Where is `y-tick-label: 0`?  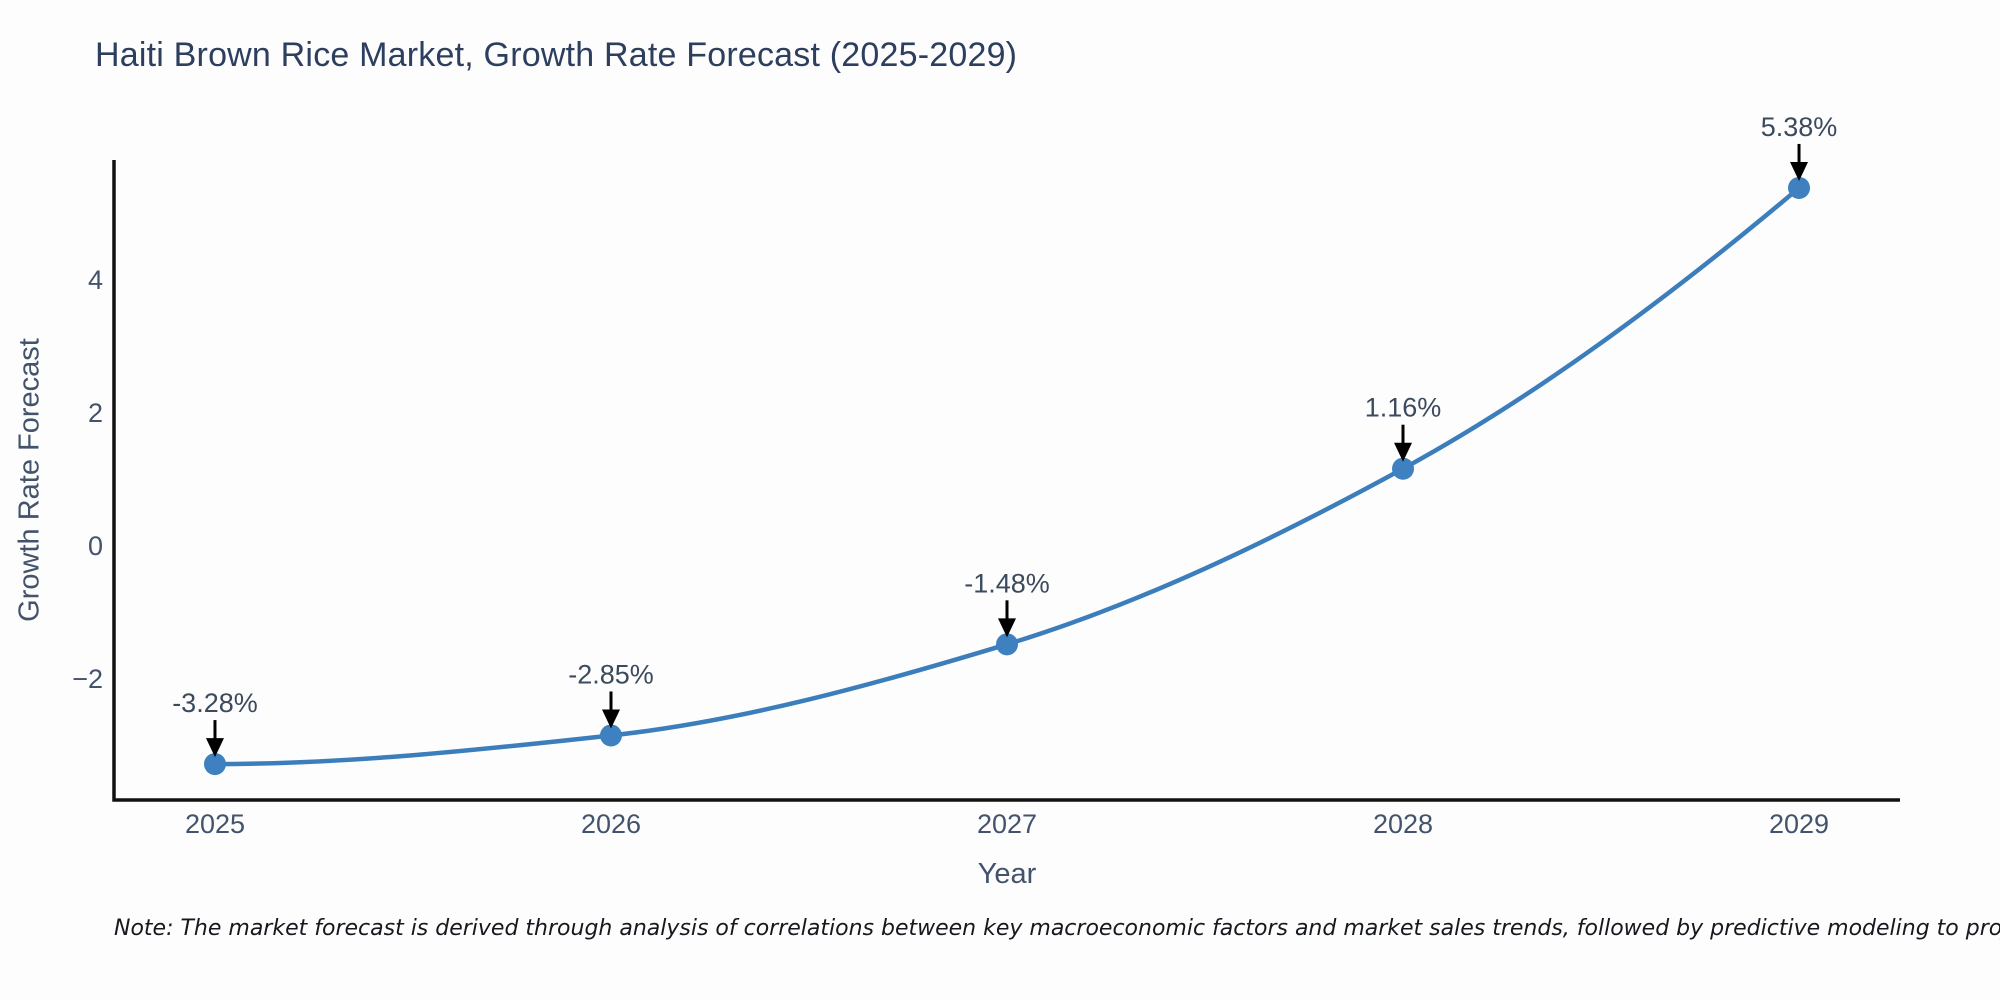 y-tick-label: 0 is located at coordinates (95, 546).